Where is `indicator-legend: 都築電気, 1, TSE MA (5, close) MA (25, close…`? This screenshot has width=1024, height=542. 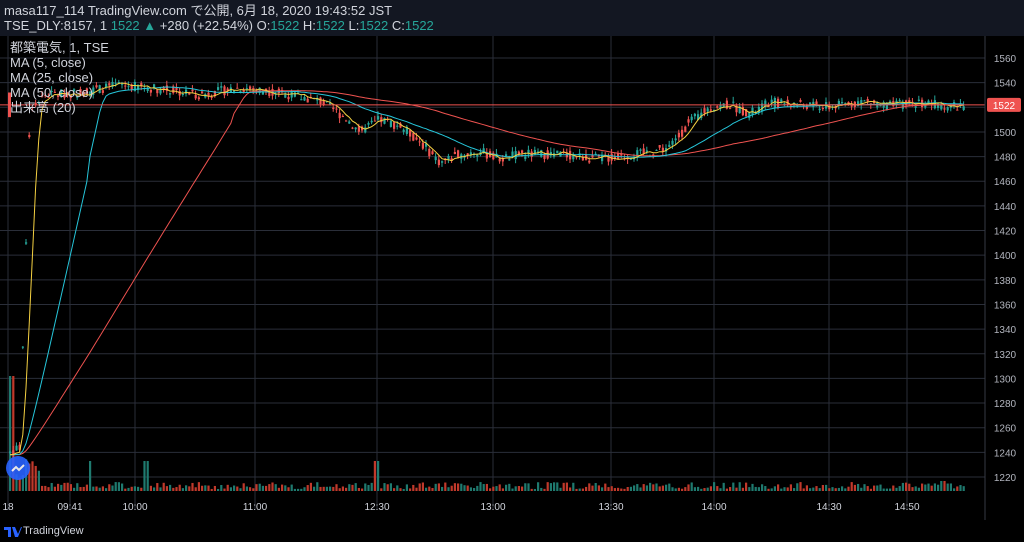 indicator-legend: 都築電気, 1, TSE MA (5, close) MA (25, close… is located at coordinates (59, 77).